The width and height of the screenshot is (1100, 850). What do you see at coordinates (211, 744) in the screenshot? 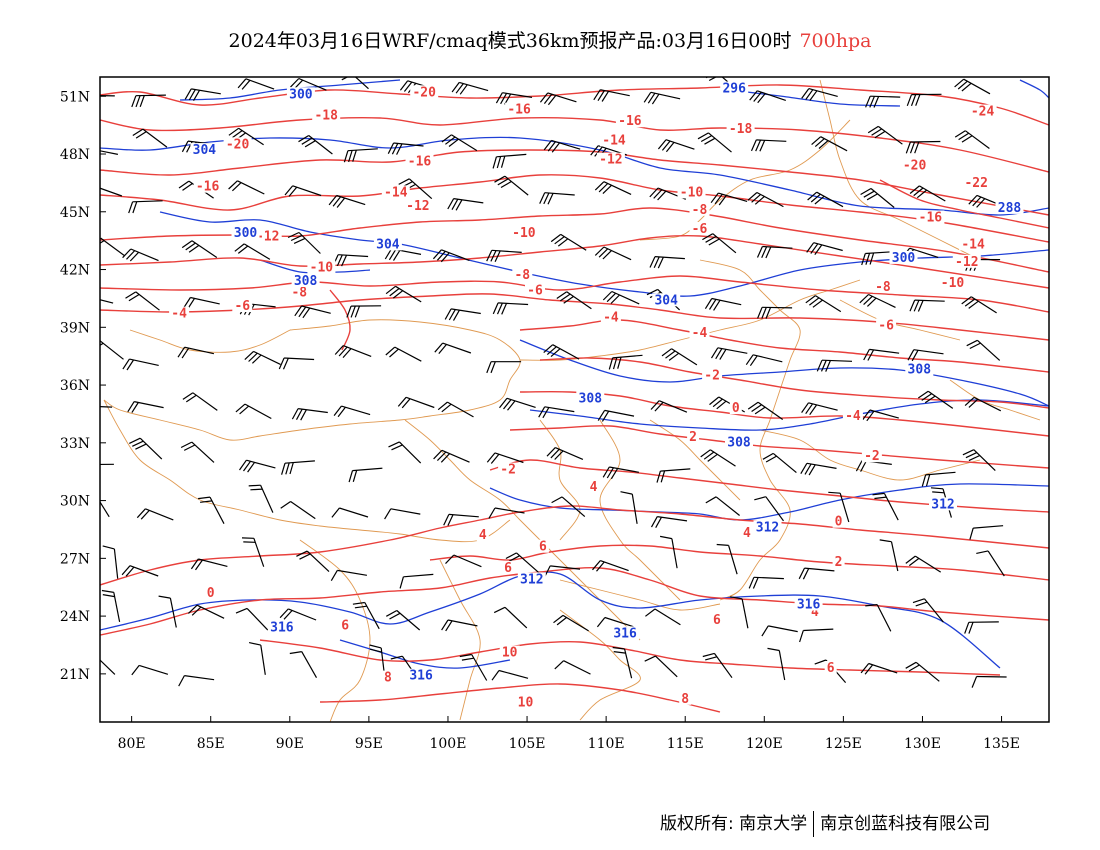
I see `lon-tick-label: 85E` at bounding box center [211, 744].